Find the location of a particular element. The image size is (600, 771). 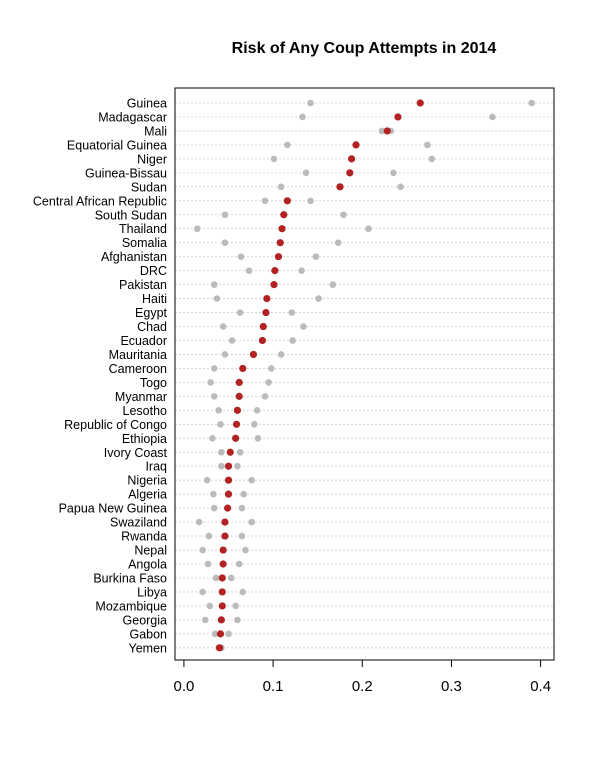

x-tick-label: 0.0 is located at coordinates (183, 686).